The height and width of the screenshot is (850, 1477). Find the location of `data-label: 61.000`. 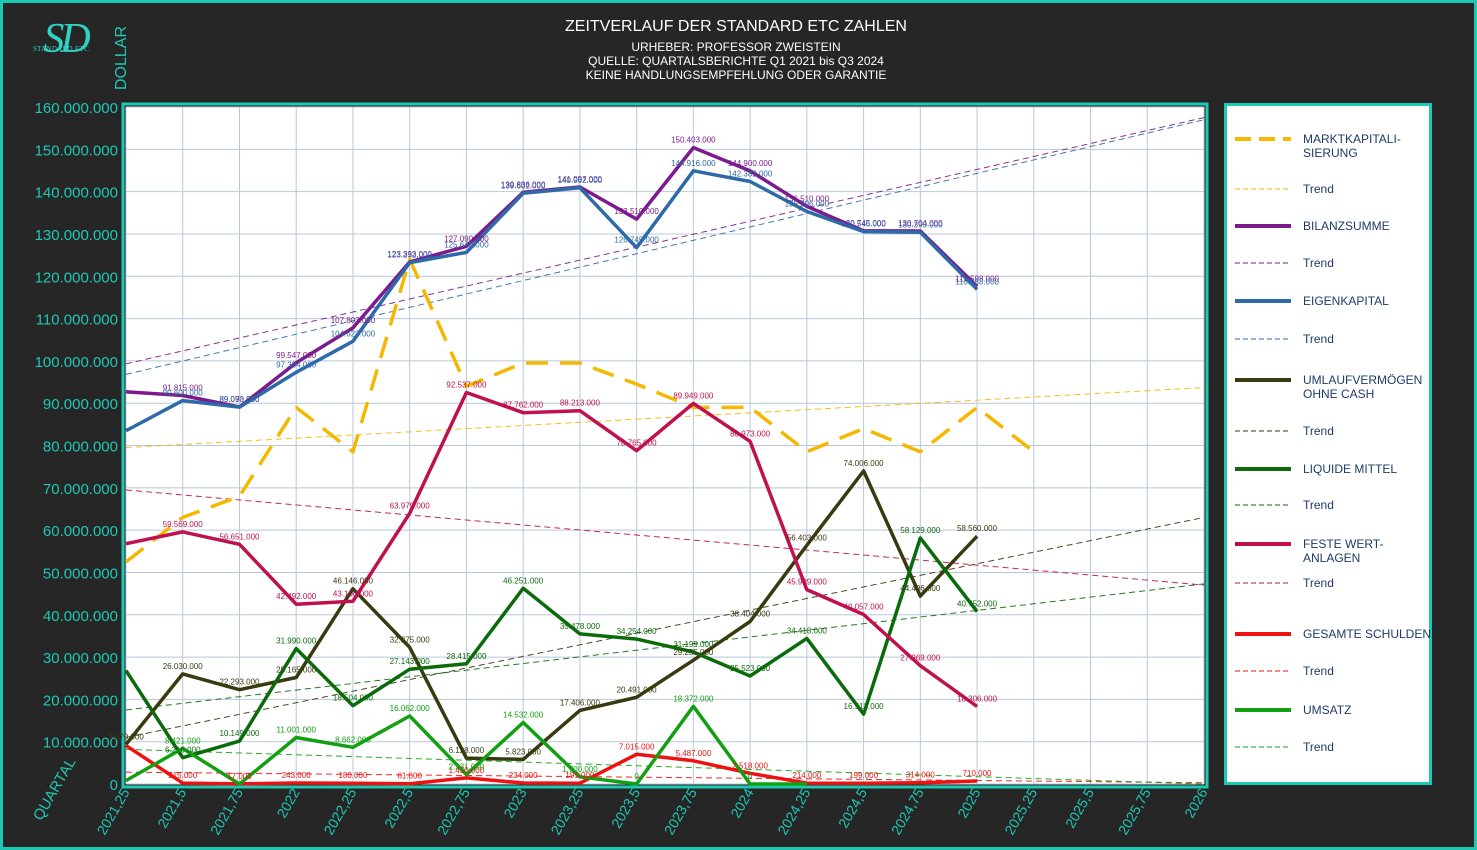

data-label: 61.000 is located at coordinates (409, 776).